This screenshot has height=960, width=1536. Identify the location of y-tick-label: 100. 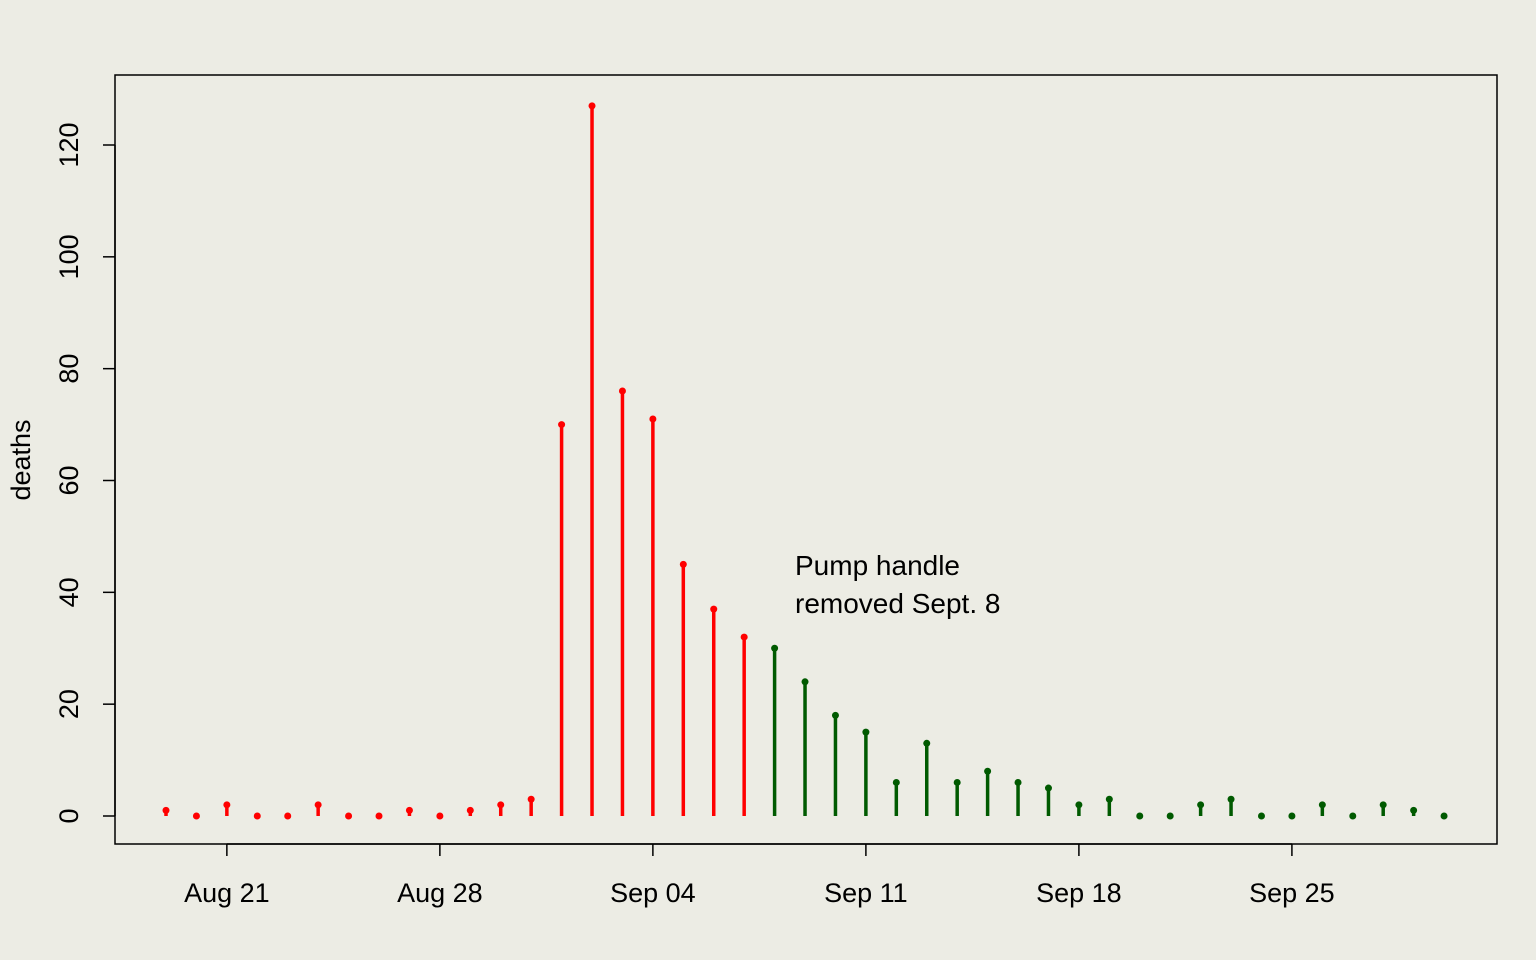
(69, 256).